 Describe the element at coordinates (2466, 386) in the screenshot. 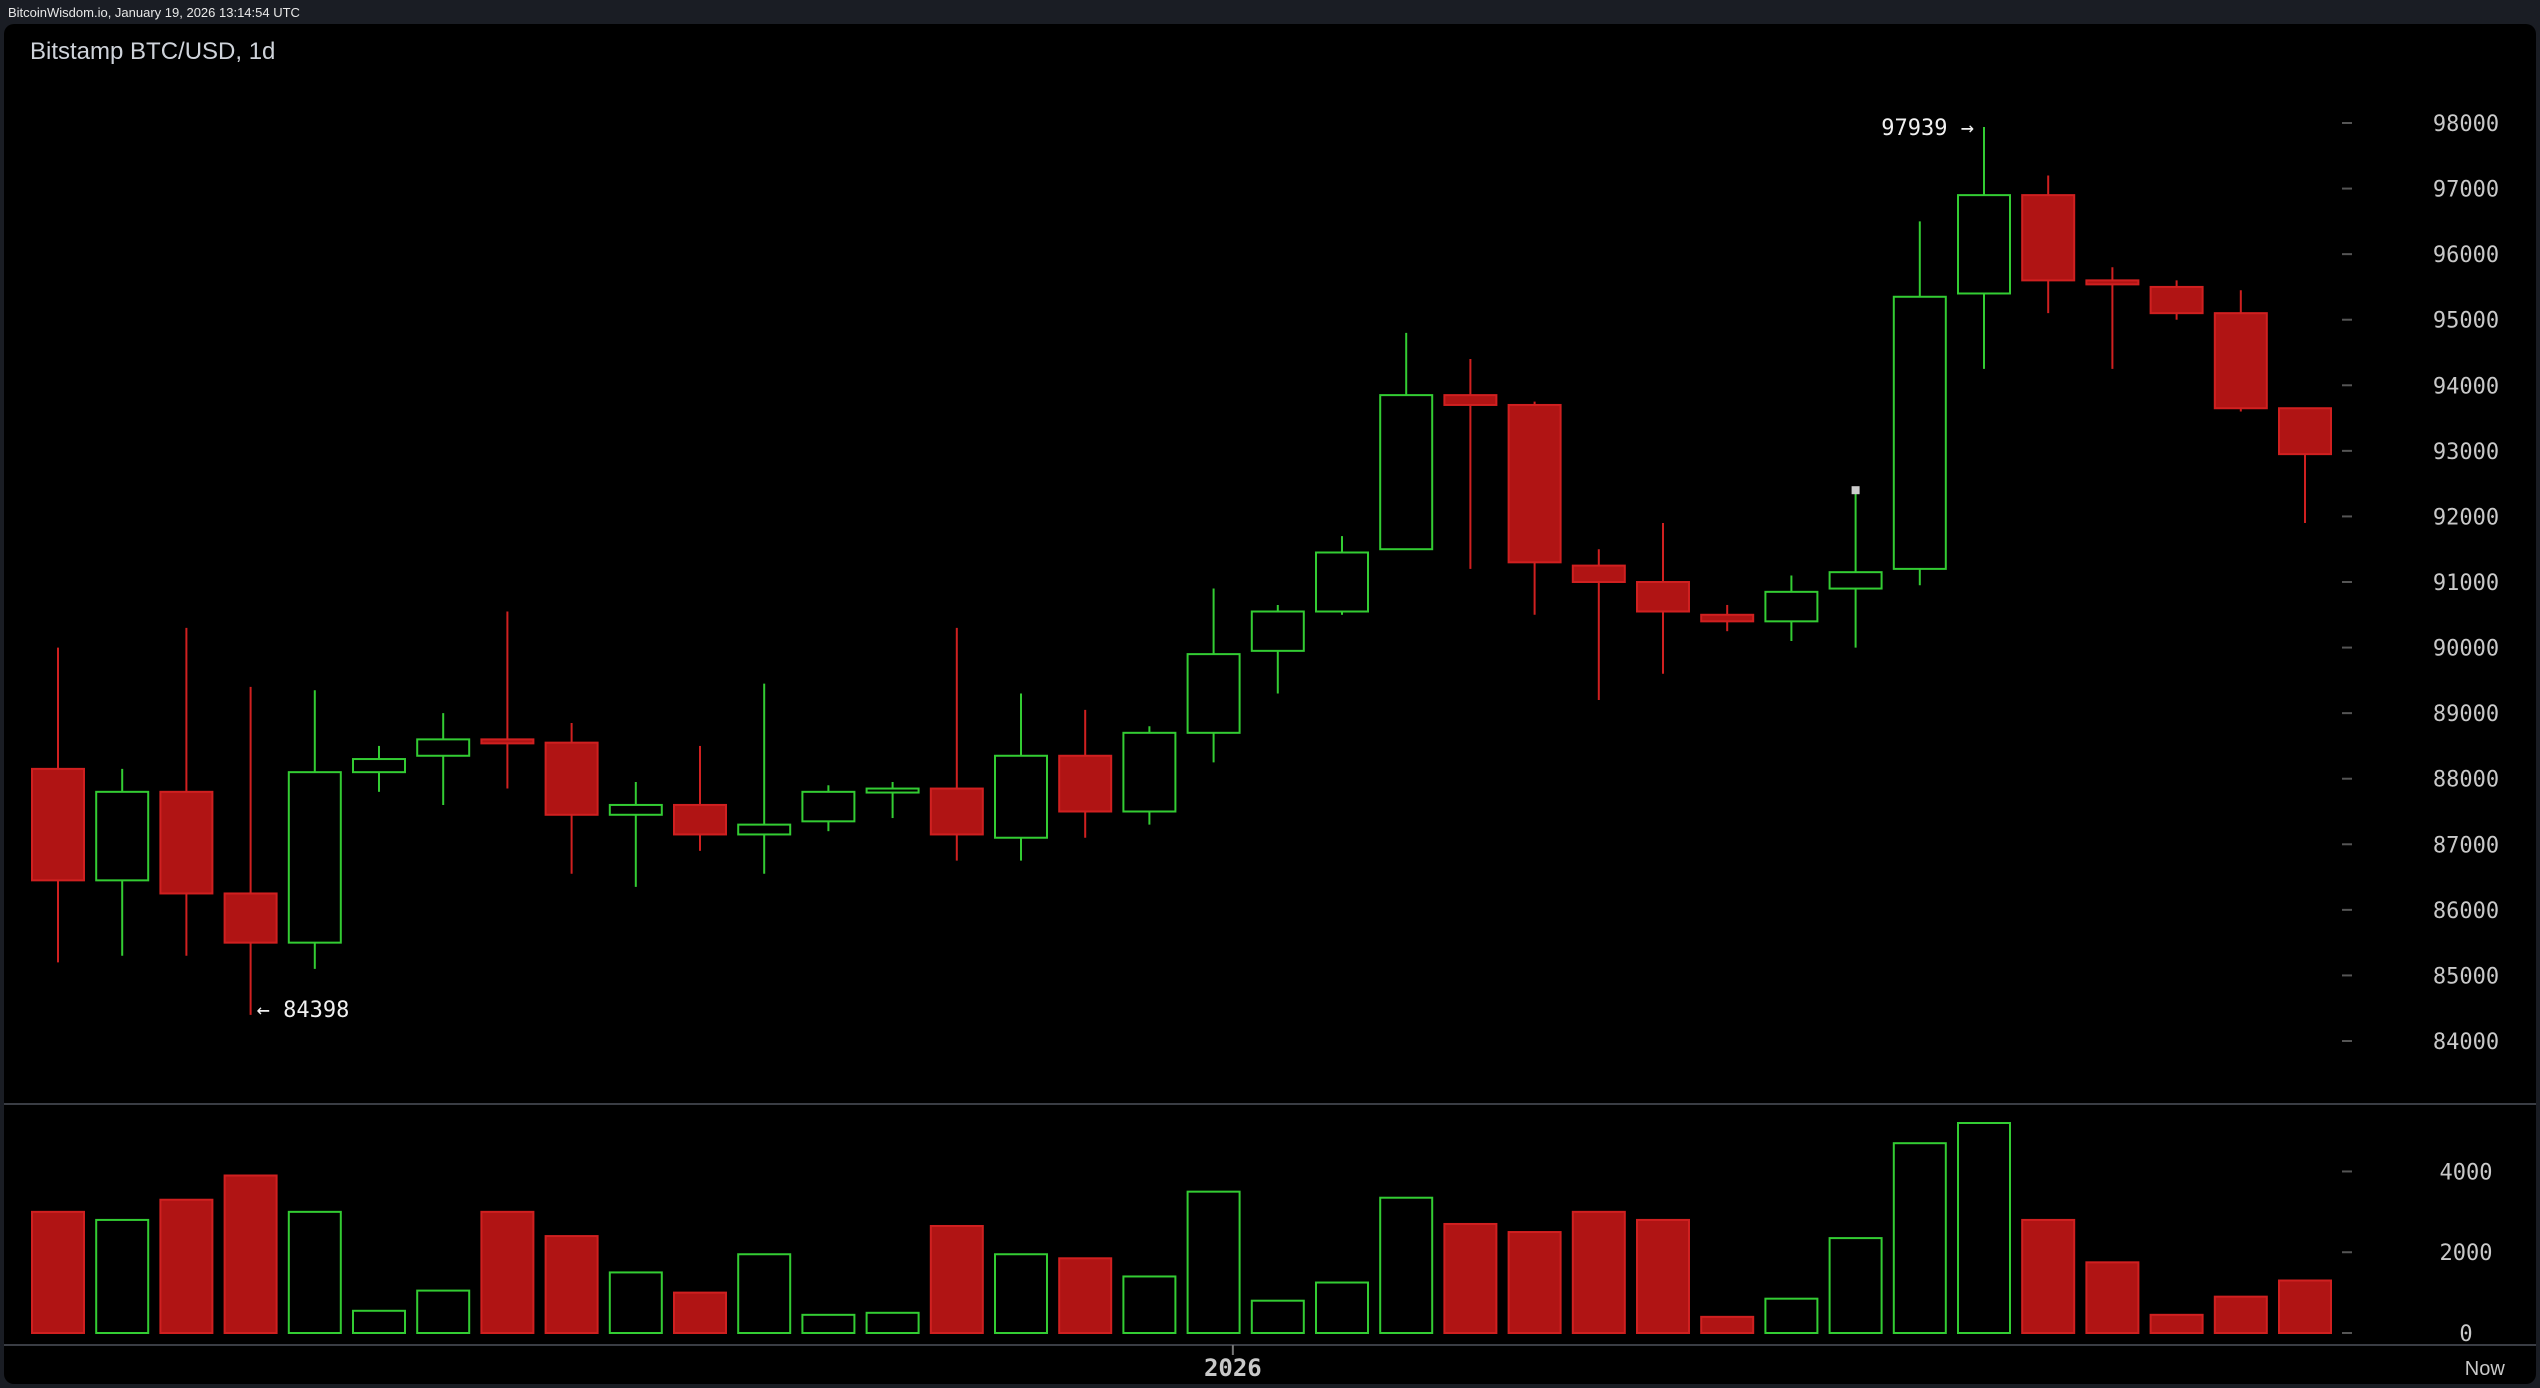

I see `price-tick-label: 94000` at that location.